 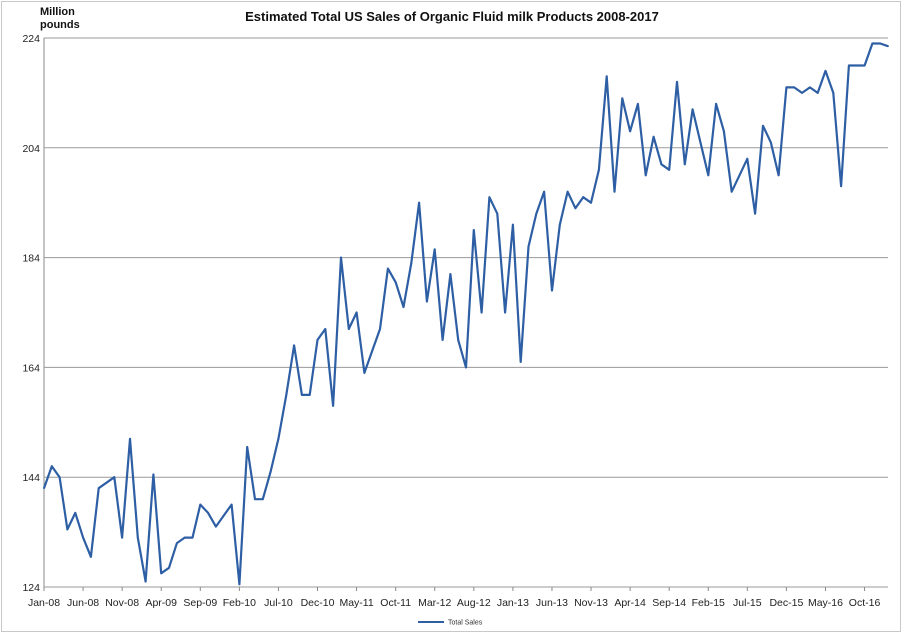 I want to click on x-tick-label: Feb-10, so click(x=239, y=603).